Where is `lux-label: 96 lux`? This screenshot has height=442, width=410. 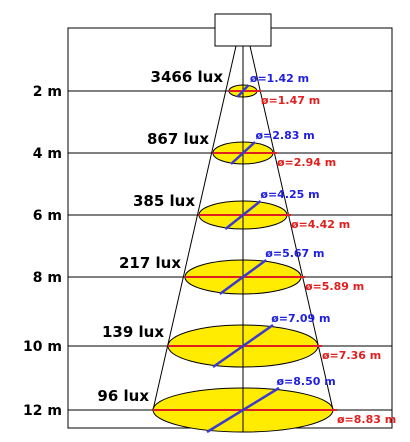 lux-label: 96 lux is located at coordinates (123, 396).